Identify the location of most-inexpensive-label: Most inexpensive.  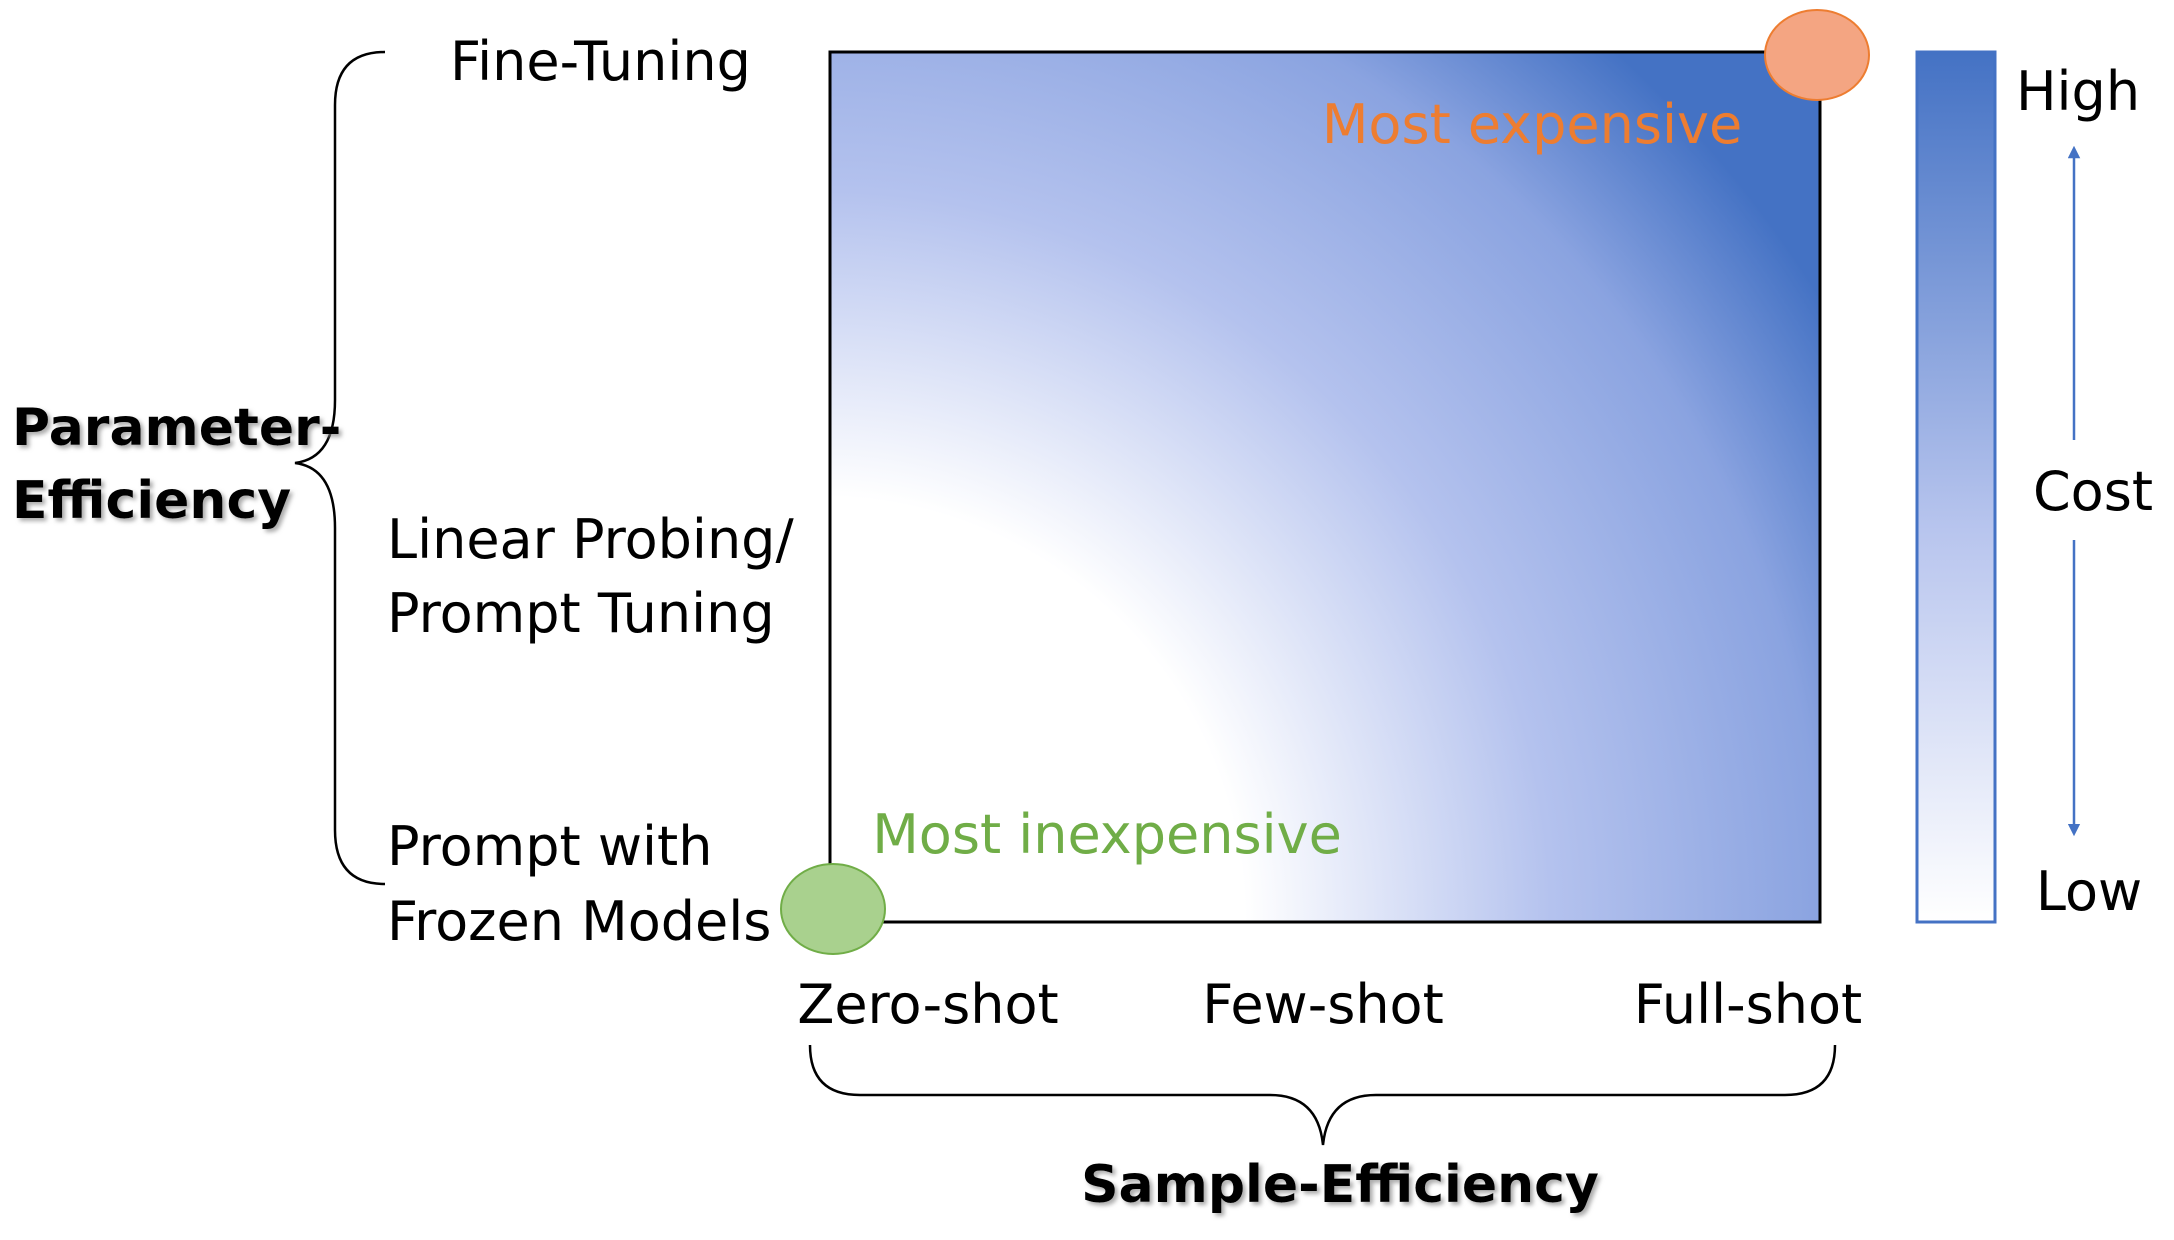
(1107, 834).